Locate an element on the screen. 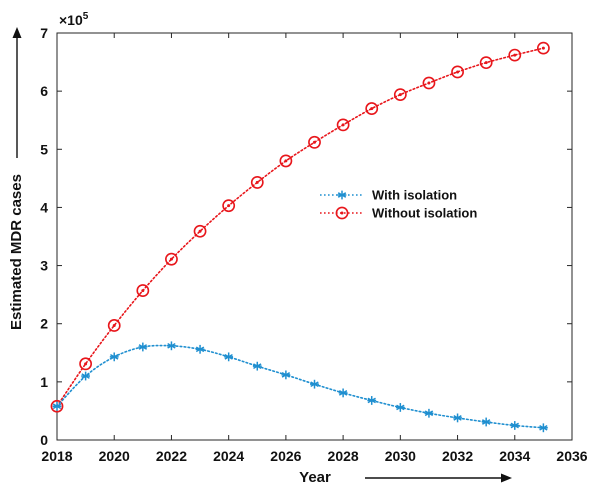  data-point-with-isolation-2034 is located at coordinates (515, 425).